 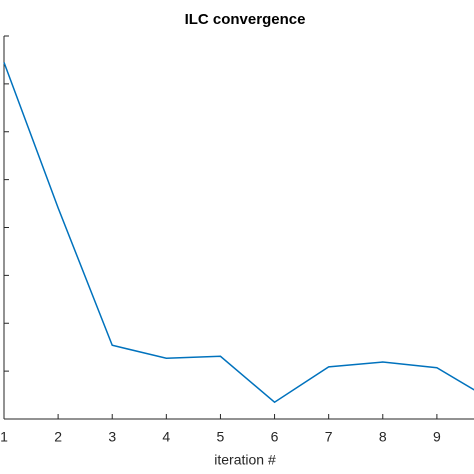 I want to click on x-axis-label: iteration #, so click(x=245, y=460).